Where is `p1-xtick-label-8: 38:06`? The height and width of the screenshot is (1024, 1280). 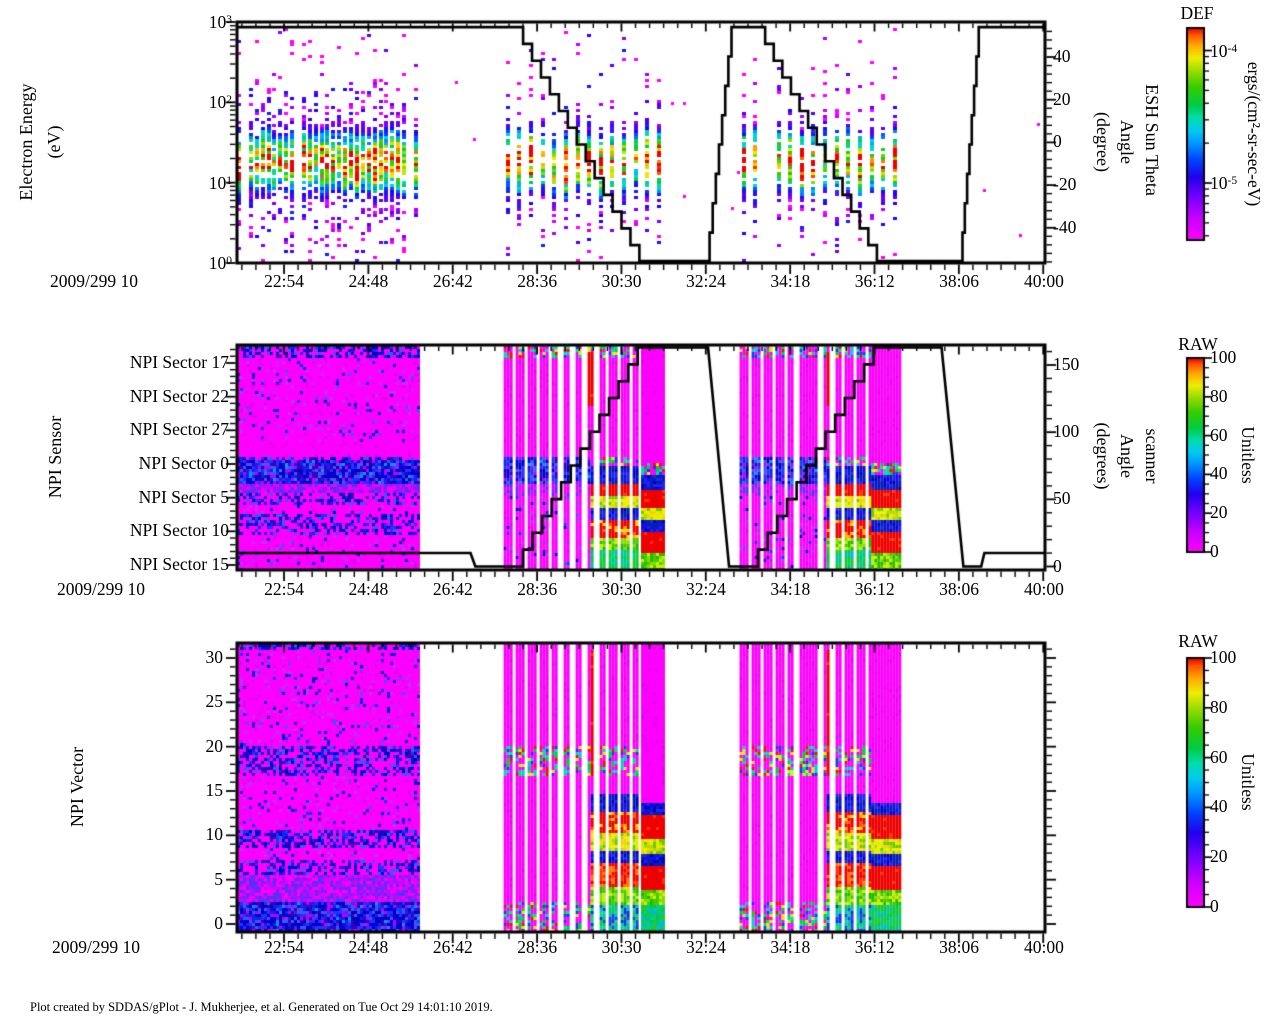
p1-xtick-label-8: 38:06 is located at coordinates (959, 281).